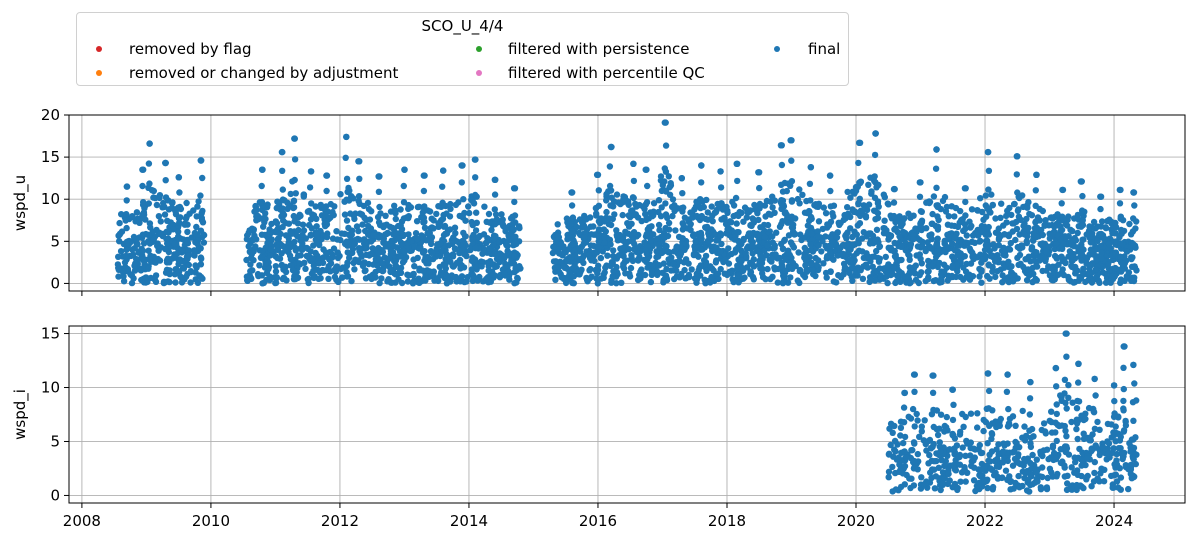 The image size is (1195, 542). I want to click on y-axis-label: wspd_u, so click(20, 203).